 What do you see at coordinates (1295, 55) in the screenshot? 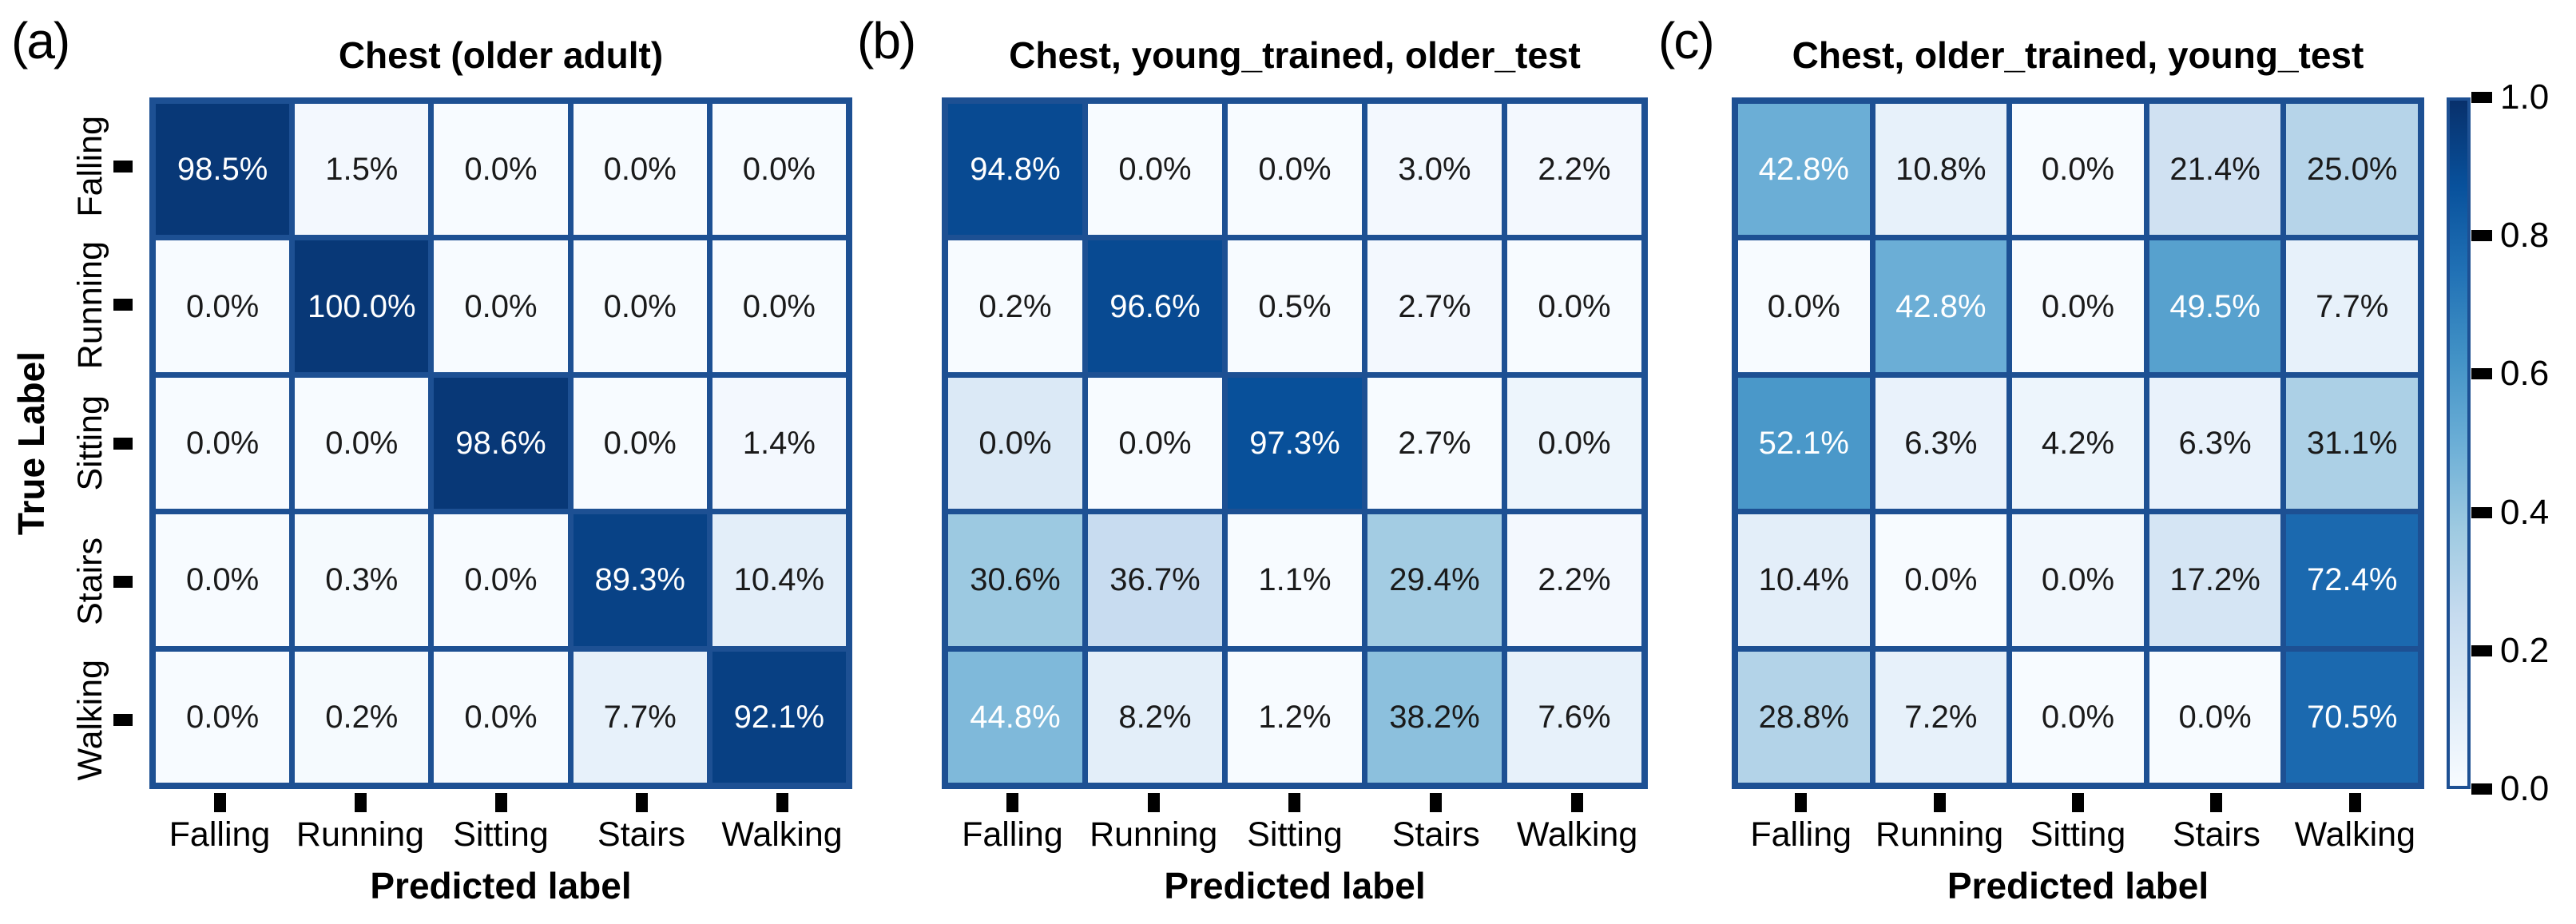
I see `panel-title: Chest, young_trained, older_test` at bounding box center [1295, 55].